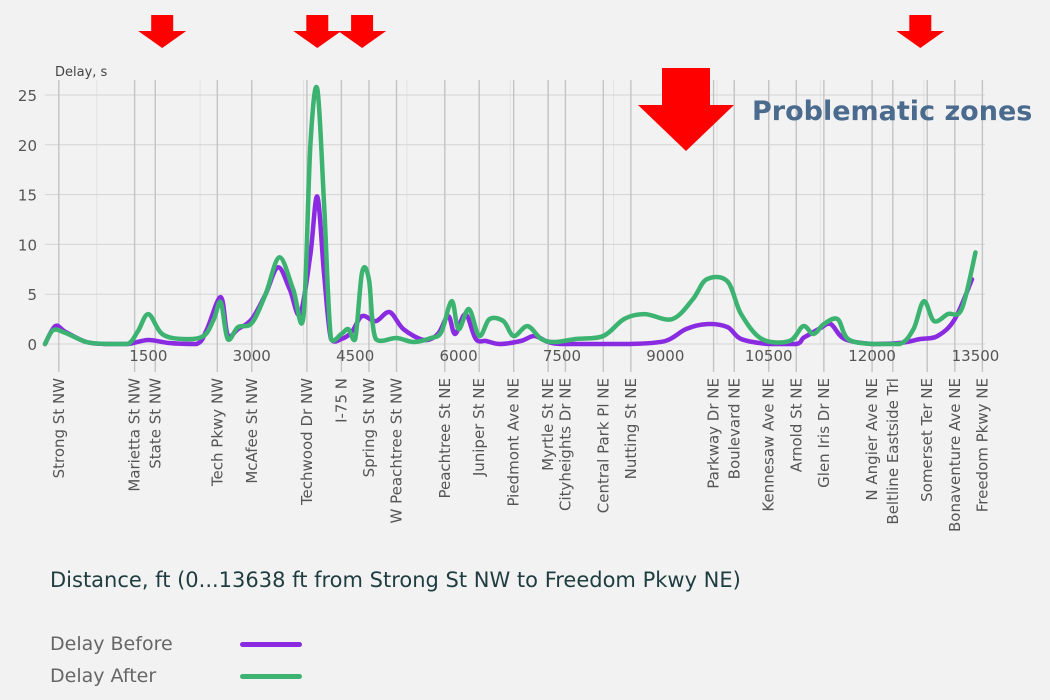  I want to click on x-tick-label: 1500, so click(148, 356).